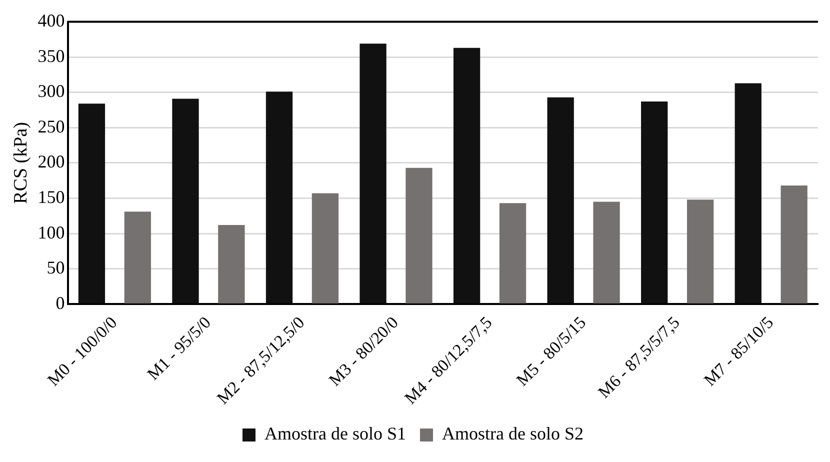  What do you see at coordinates (55, 268) in the screenshot?
I see `y-tick-label: 50` at bounding box center [55, 268].